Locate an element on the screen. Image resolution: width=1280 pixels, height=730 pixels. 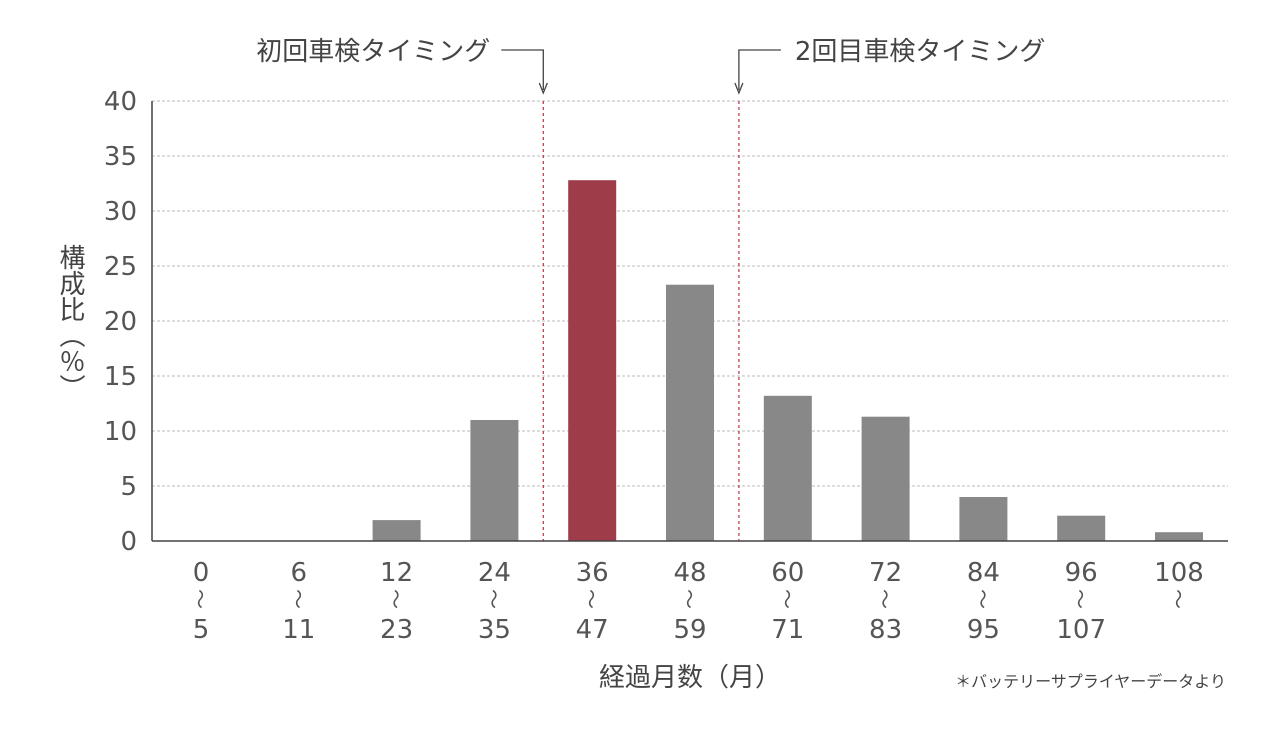
annotation-label: 初回車検タイミング is located at coordinates (373, 52).